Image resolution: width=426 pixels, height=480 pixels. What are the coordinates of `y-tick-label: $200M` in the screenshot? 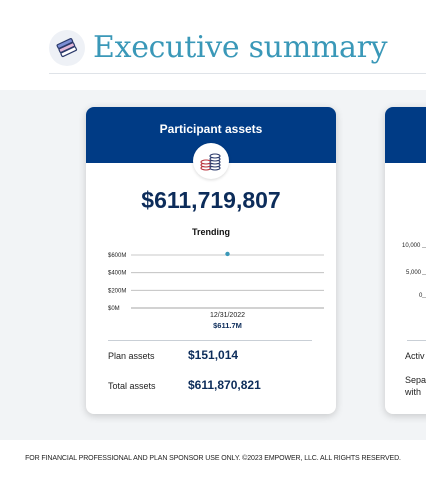 It's located at (117, 291).